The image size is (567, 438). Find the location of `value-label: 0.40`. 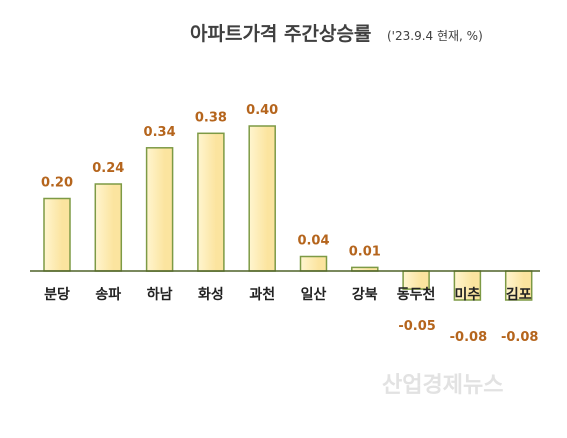

value-label: 0.40 is located at coordinates (262, 110).